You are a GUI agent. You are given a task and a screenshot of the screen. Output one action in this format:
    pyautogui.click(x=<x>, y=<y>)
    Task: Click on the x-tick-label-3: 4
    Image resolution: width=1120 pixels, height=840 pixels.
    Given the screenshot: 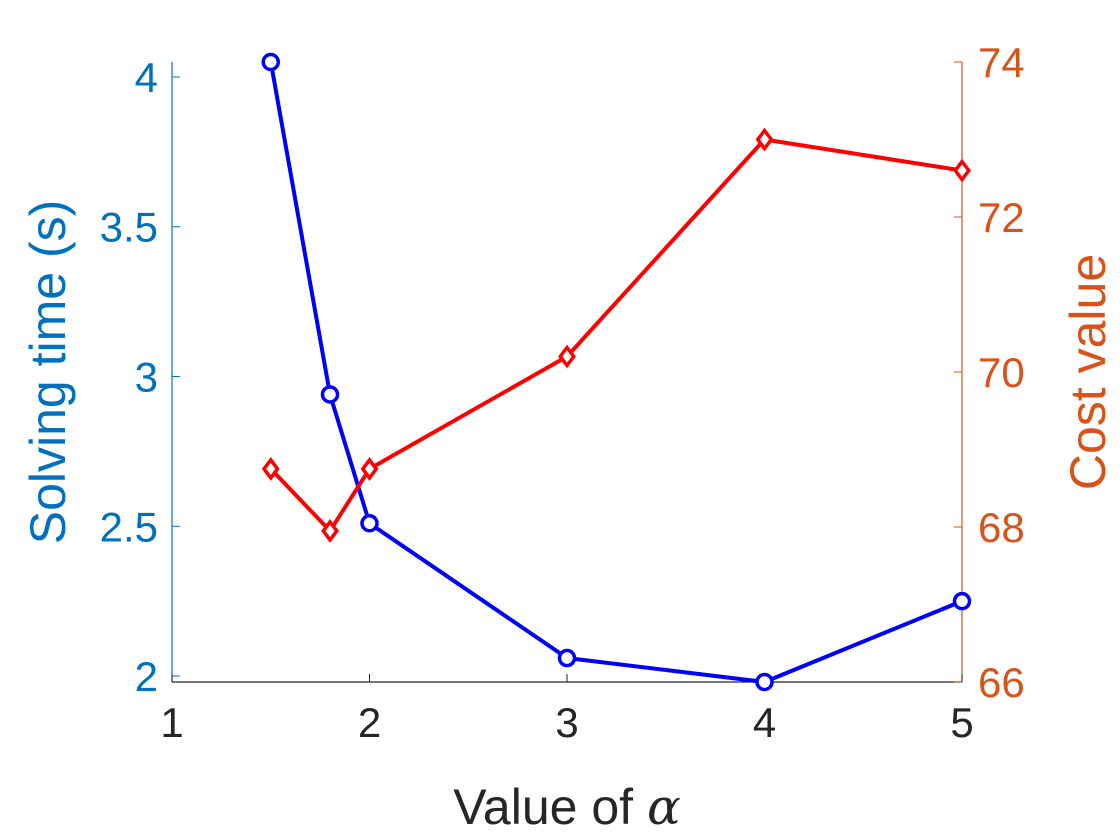 What is the action you would take?
    pyautogui.click(x=764, y=722)
    